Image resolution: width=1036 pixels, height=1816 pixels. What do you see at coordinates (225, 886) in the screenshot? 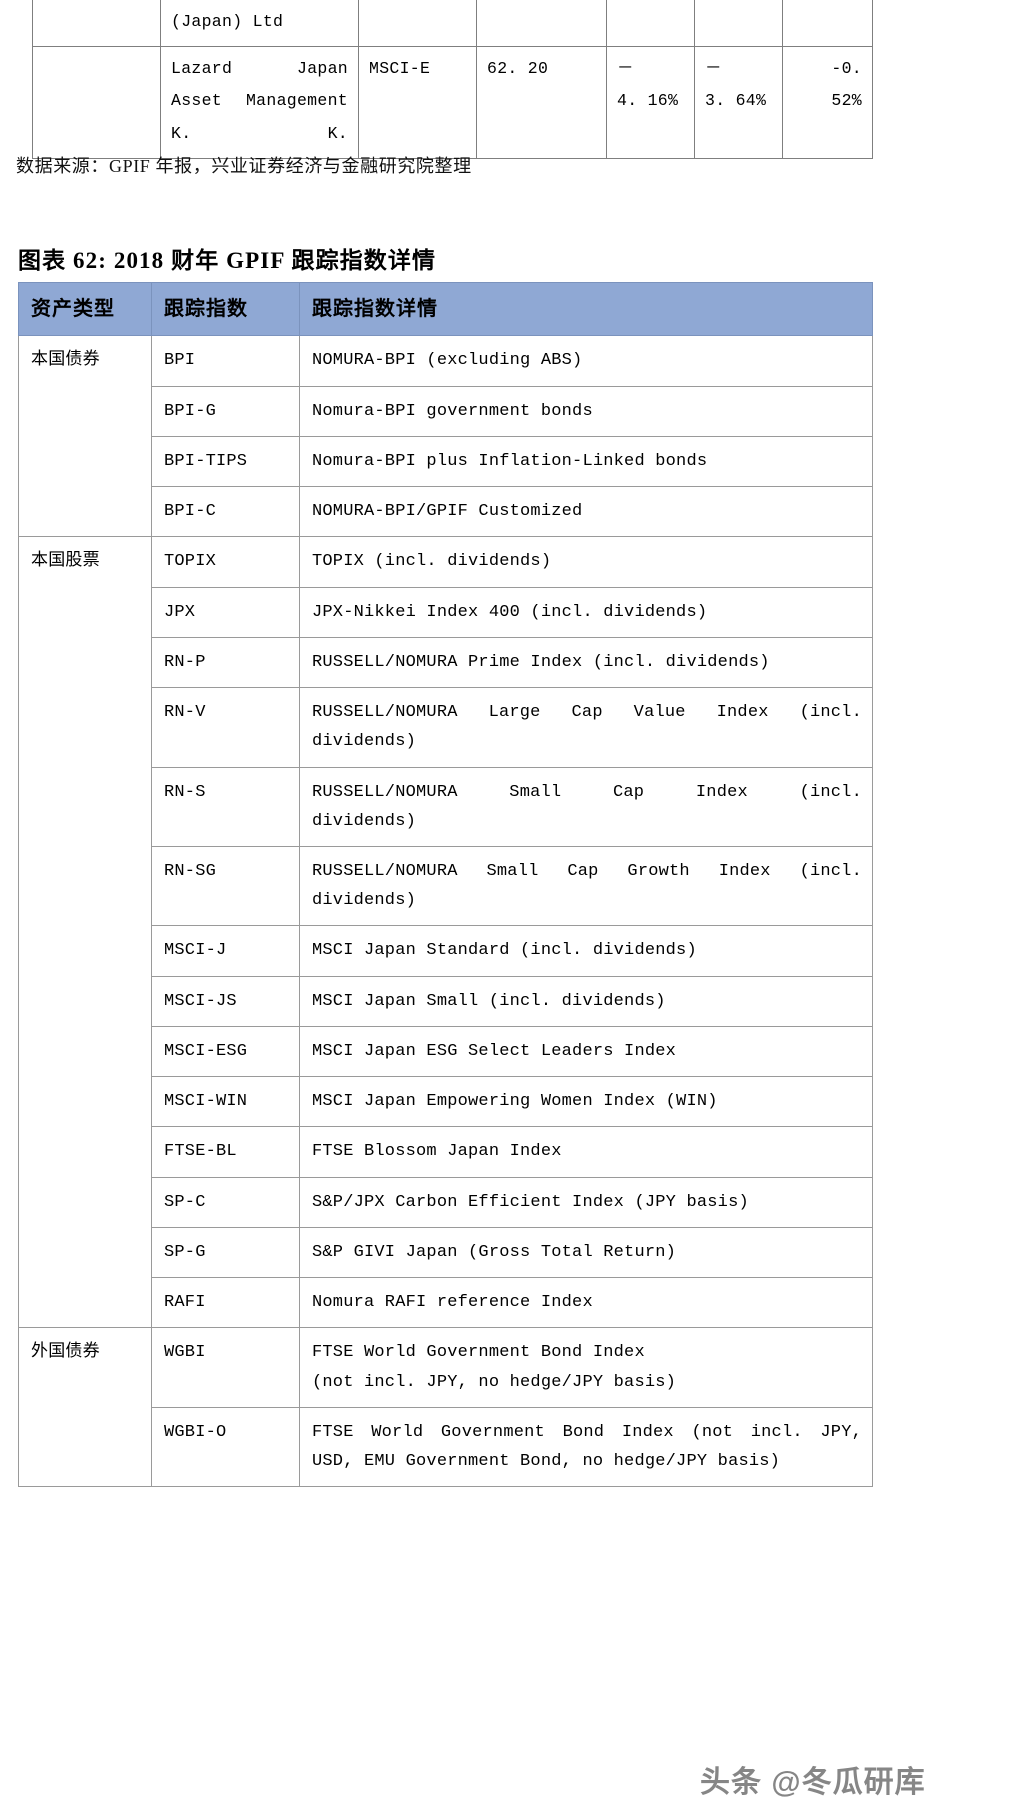
I see `cell-index-code: RN-SG` at bounding box center [225, 886].